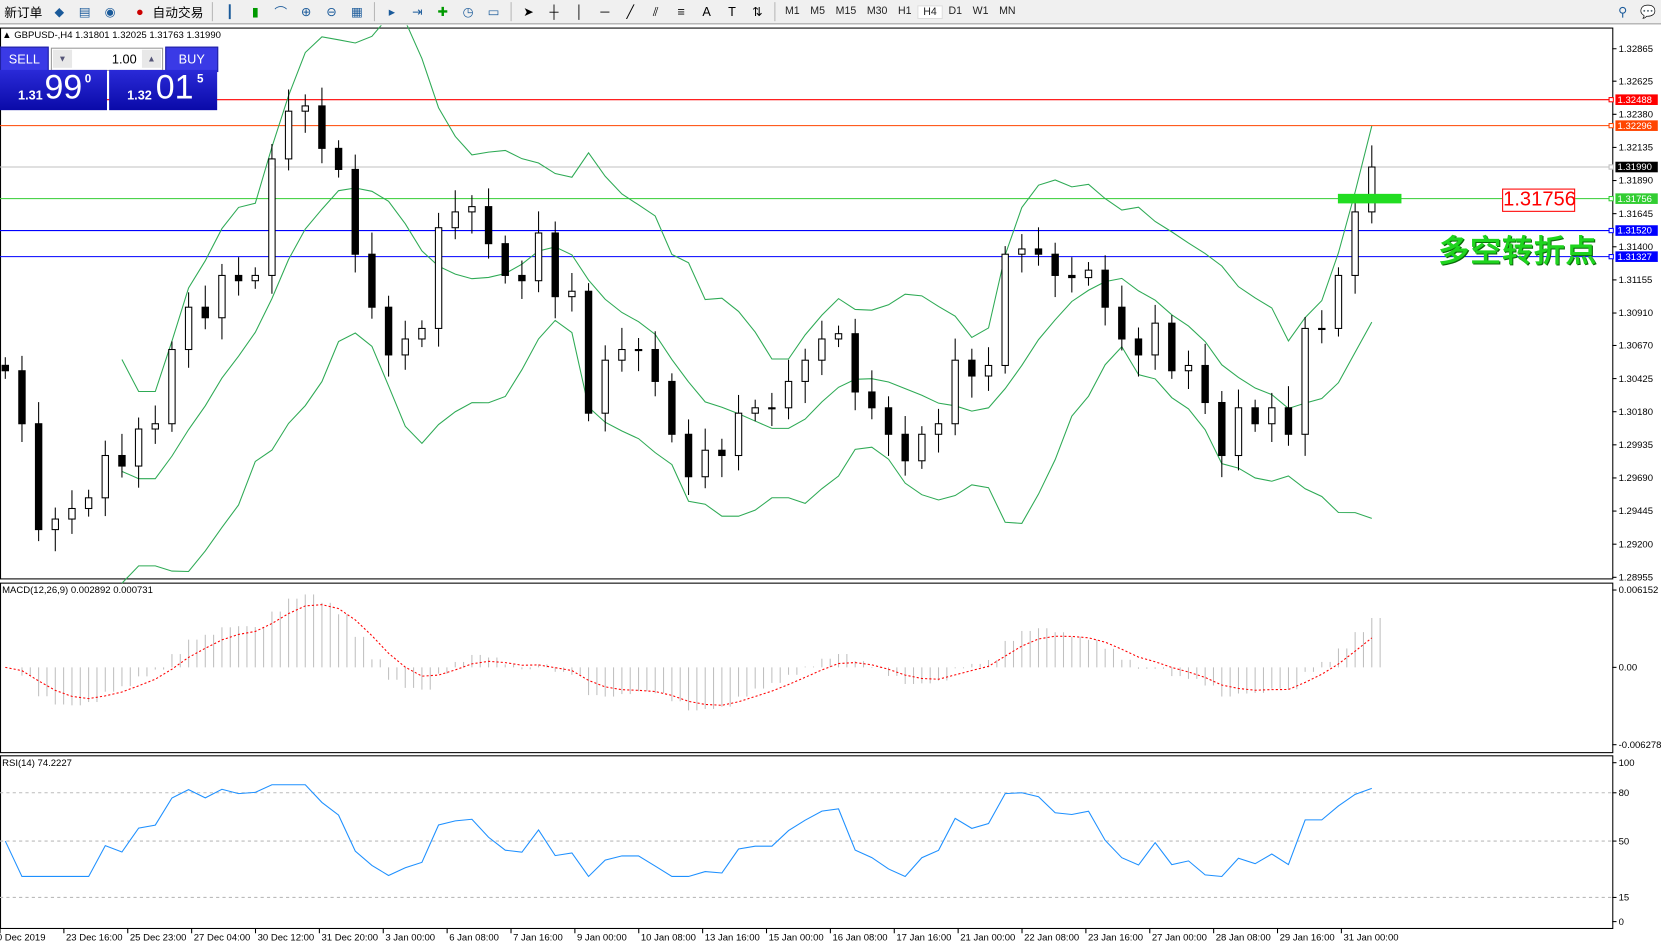  What do you see at coordinates (37, 763) in the screenshot?
I see `rsi-label: RSI(14) 74.2227` at bounding box center [37, 763].